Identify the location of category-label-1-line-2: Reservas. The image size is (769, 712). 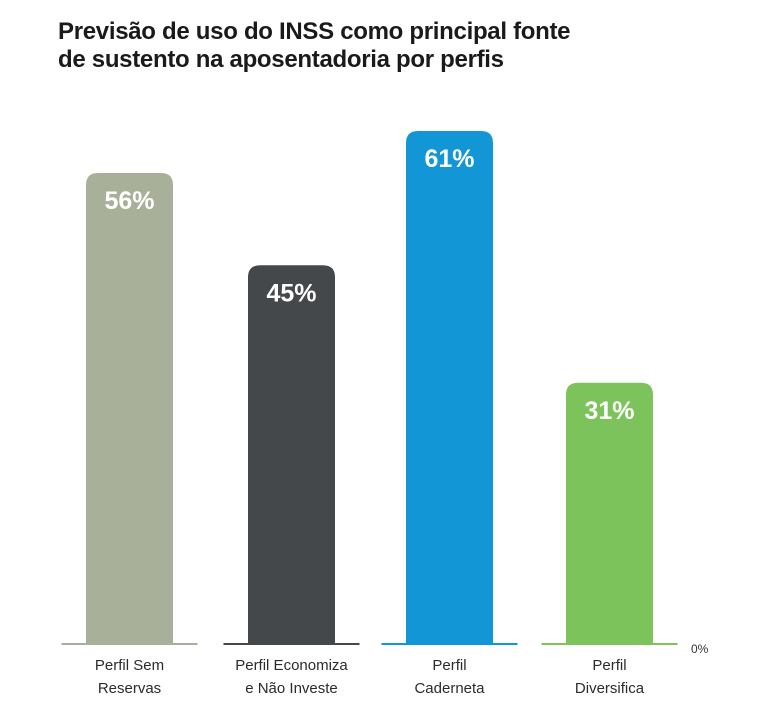
(129, 688).